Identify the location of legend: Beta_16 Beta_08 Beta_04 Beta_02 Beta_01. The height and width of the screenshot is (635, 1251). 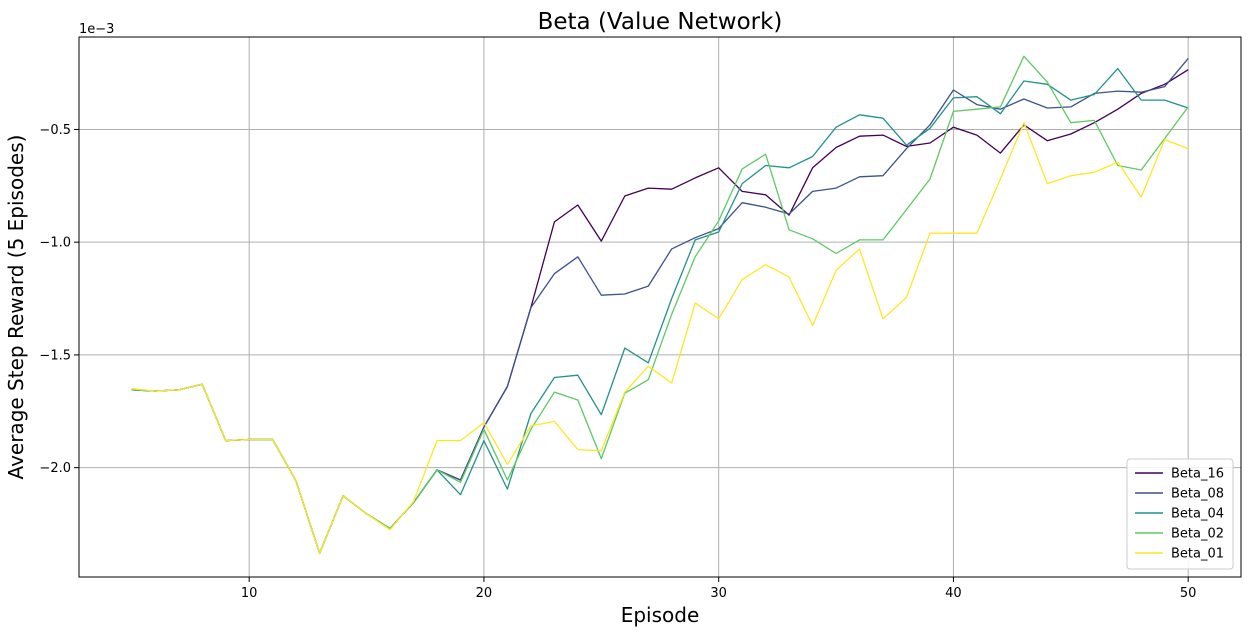
(1180, 514).